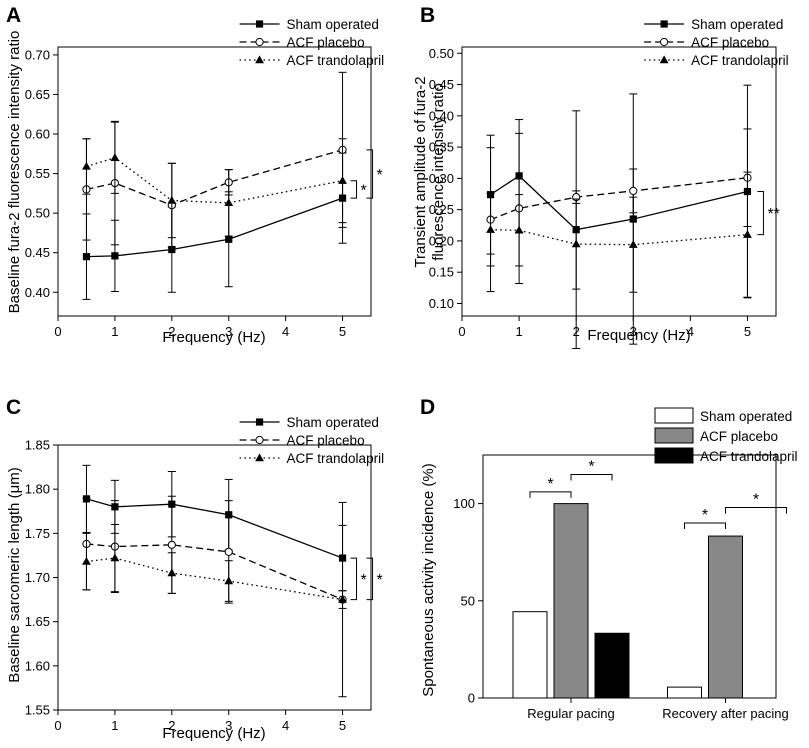  What do you see at coordinates (619, 237) in the screenshot?
I see `panel-b-series-triangle-line` at bounding box center [619, 237].